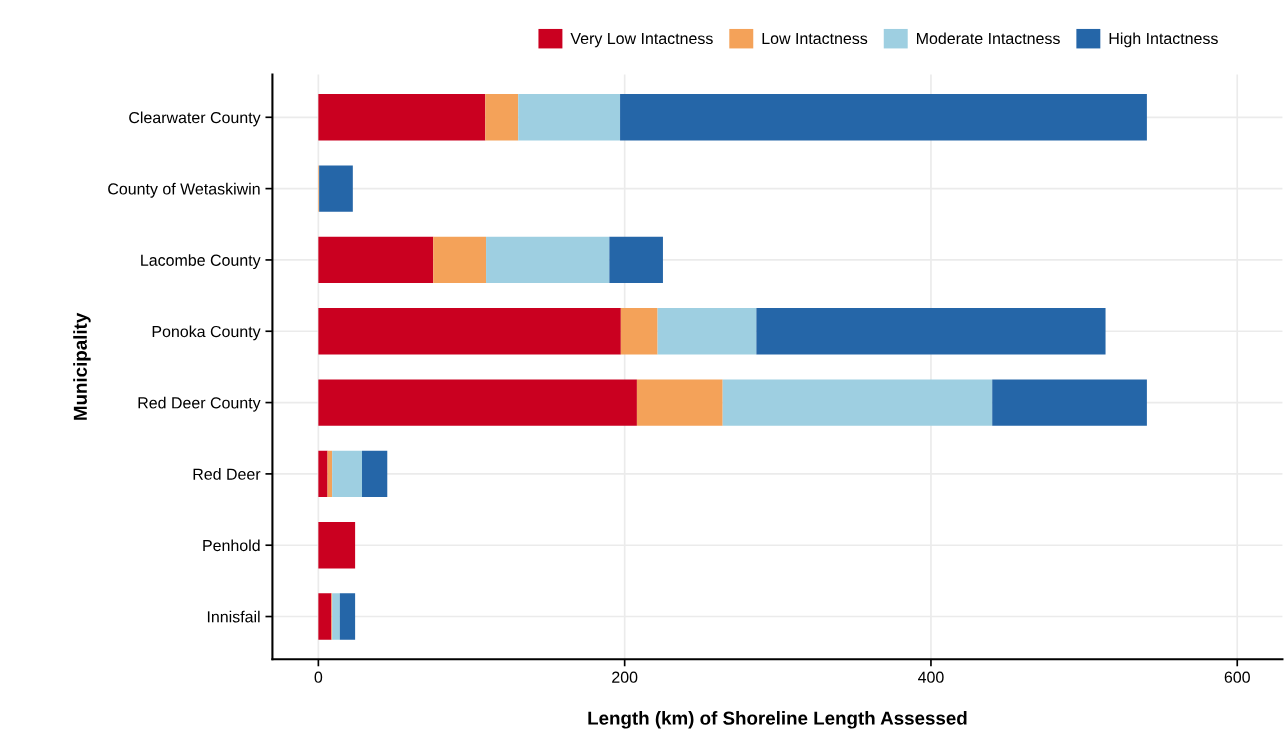 The width and height of the screenshot is (1285, 745). I want to click on y-tick-label: Ponoka County, so click(206, 333).